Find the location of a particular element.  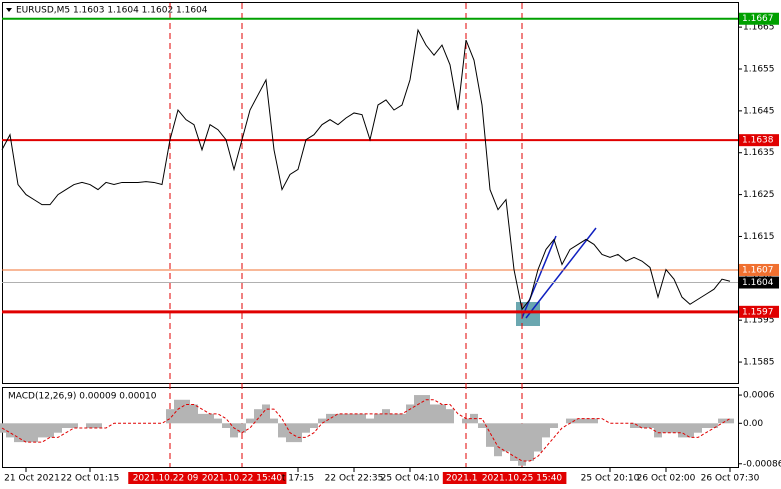

indicator-title: MACD(12,26,9) 0.00009 0.00010 is located at coordinates (82, 397).